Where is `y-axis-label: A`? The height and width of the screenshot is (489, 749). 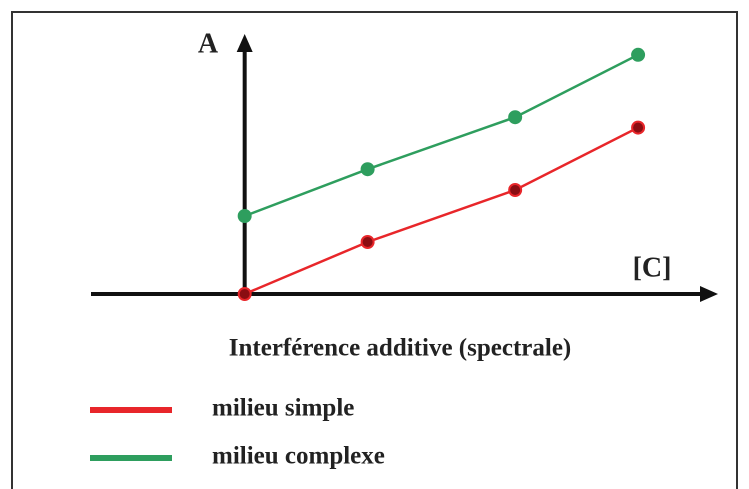 y-axis-label: A is located at coordinates (208, 43).